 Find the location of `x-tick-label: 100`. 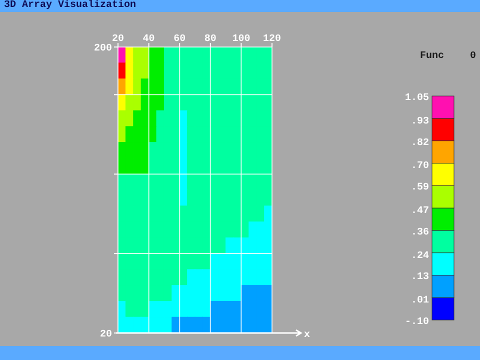

x-tick-label: 100 is located at coordinates (241, 39).